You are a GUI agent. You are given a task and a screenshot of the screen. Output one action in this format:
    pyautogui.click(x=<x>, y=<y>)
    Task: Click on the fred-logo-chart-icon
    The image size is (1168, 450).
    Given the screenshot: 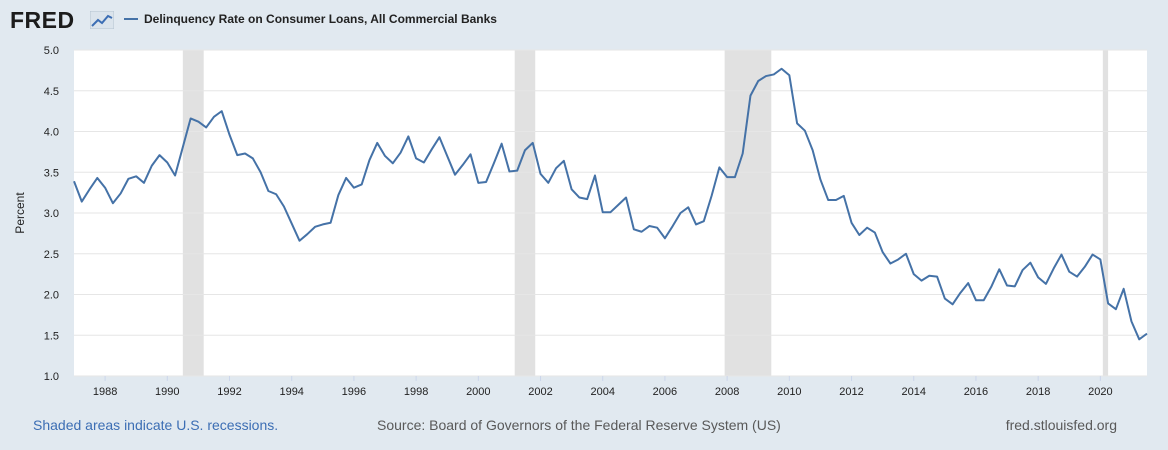 What is the action you would take?
    pyautogui.click(x=102, y=20)
    